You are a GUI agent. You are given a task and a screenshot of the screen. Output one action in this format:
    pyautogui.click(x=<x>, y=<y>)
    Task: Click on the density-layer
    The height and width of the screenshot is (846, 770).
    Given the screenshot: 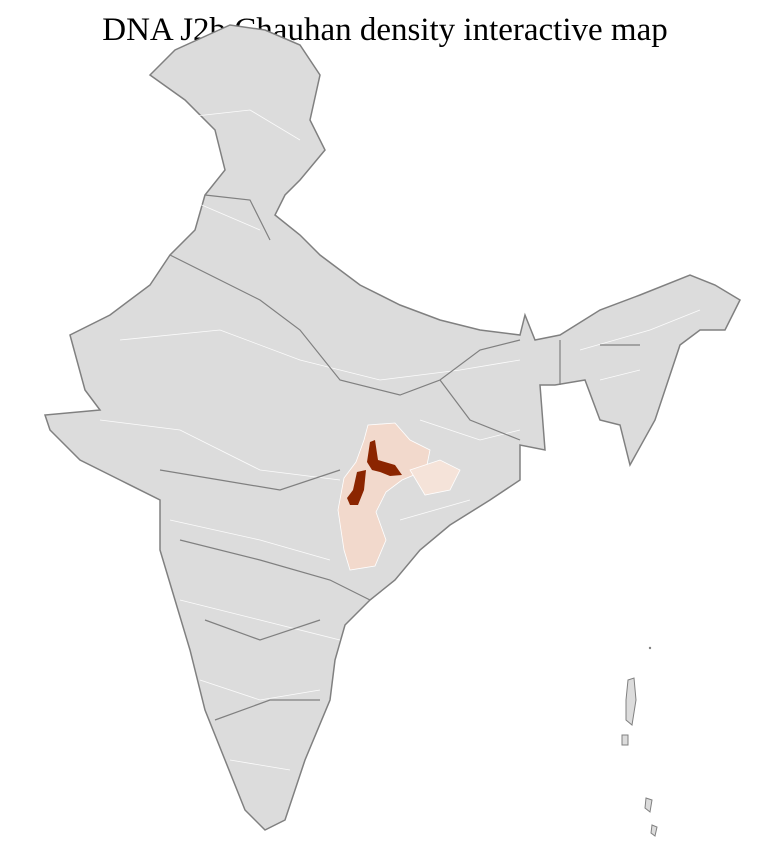 What is the action you would take?
    pyautogui.click(x=399, y=496)
    